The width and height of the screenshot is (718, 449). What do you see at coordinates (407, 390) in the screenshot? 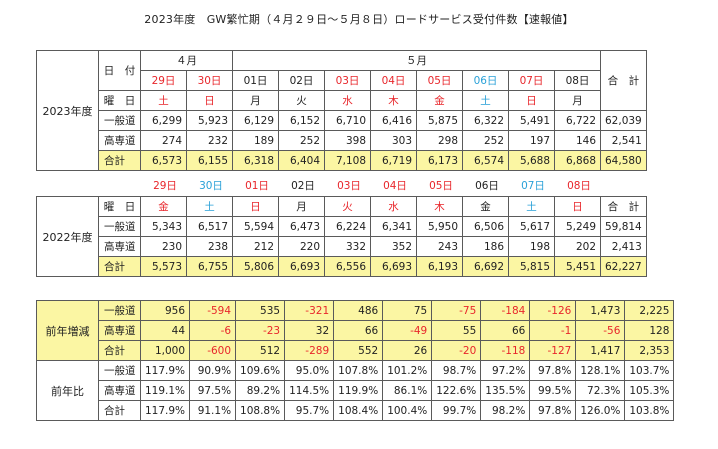
I see `value-cell: 86.1%` at bounding box center [407, 390].